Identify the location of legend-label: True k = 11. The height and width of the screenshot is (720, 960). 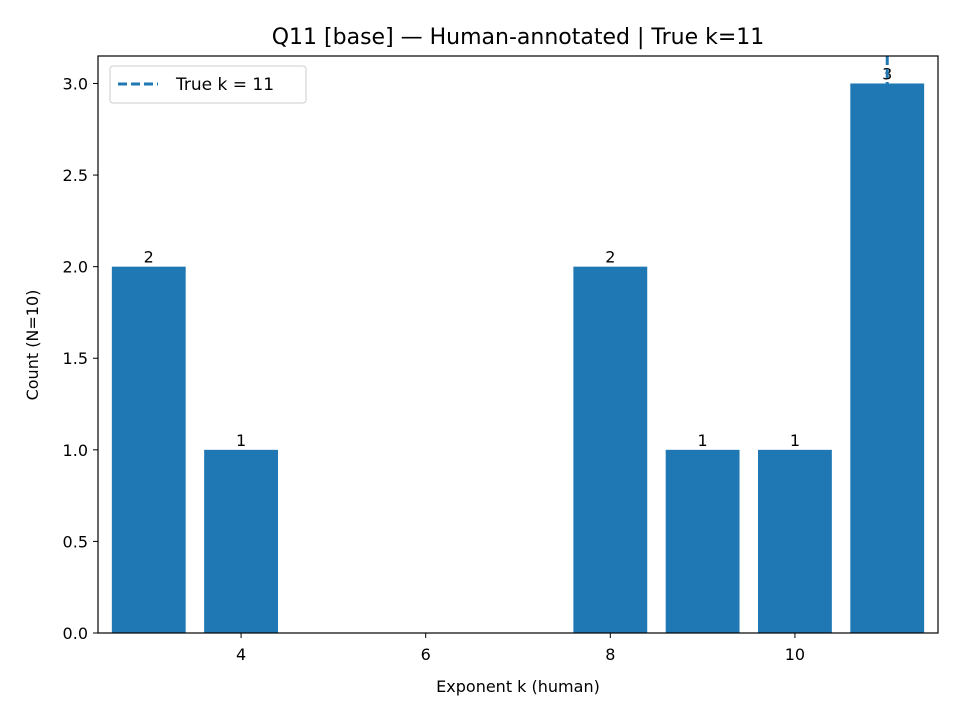
(224, 85).